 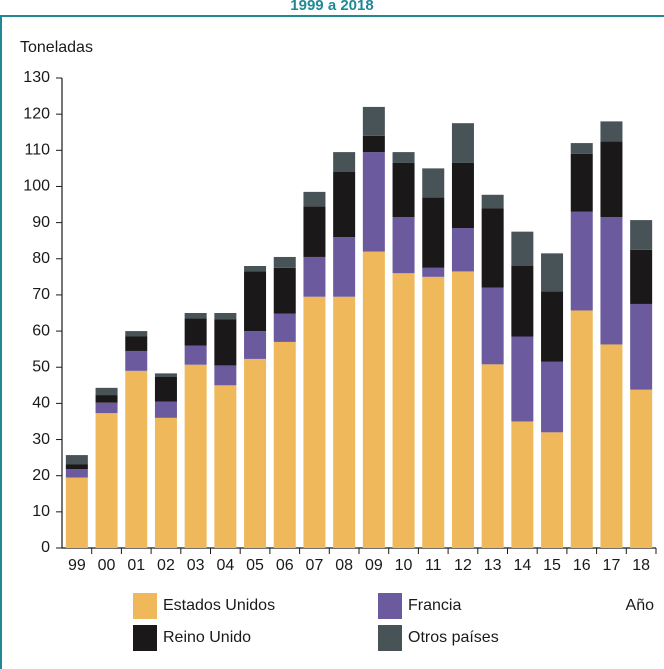 I want to click on x-tick-label: 06, so click(x=285, y=565).